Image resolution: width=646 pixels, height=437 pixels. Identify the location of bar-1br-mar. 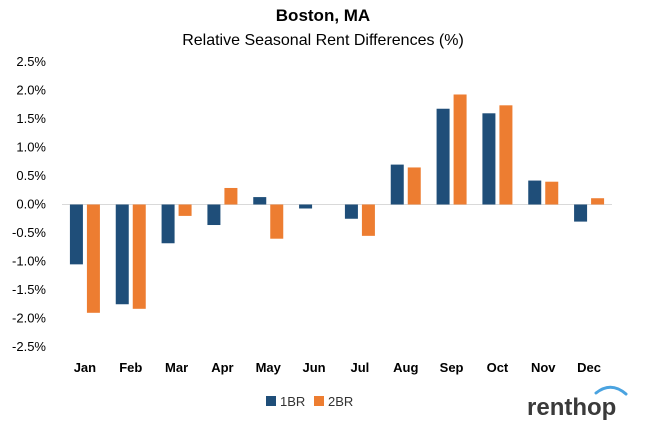
(168, 224).